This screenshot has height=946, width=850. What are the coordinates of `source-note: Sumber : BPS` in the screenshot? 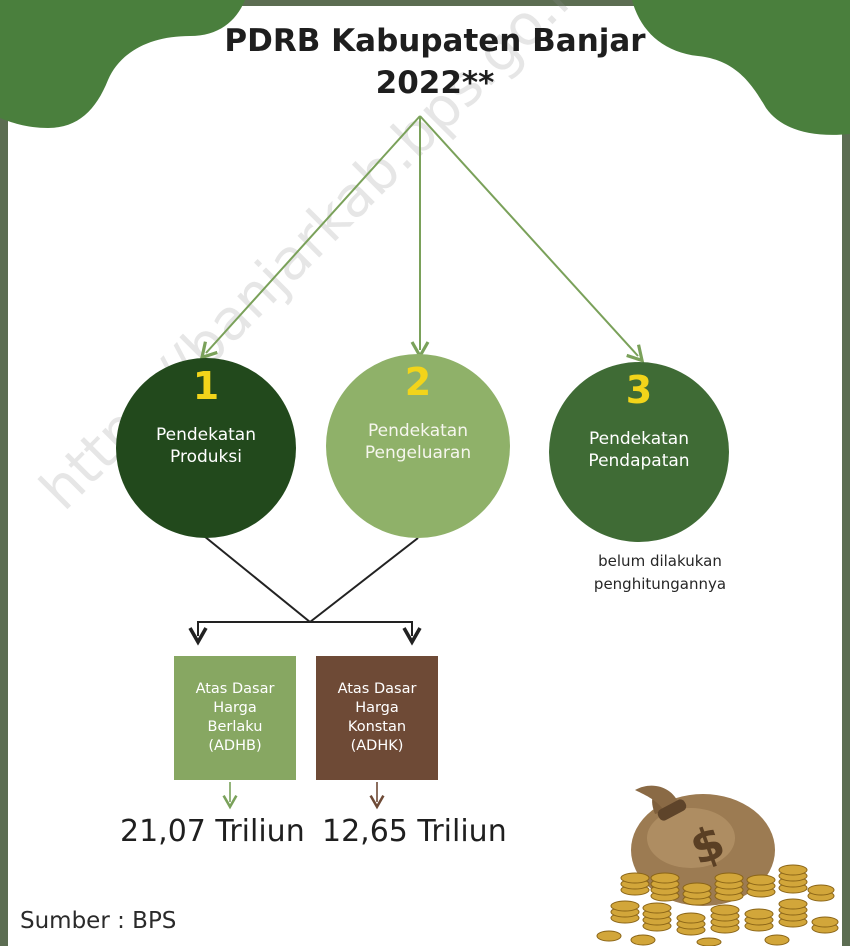 It's located at (98, 921).